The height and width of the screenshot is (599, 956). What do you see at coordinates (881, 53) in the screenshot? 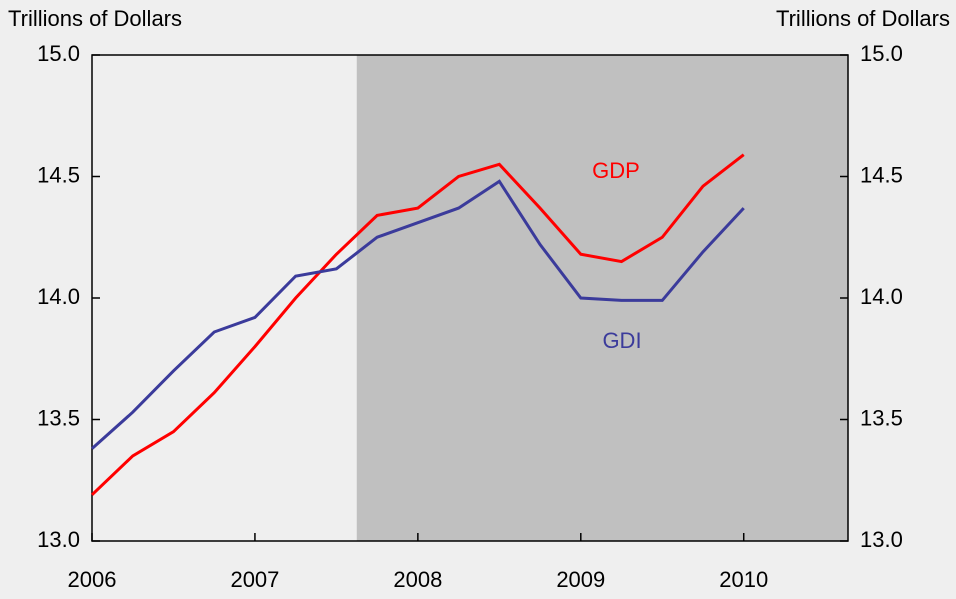
I see `y2-tick-label: 15.0` at bounding box center [881, 53].